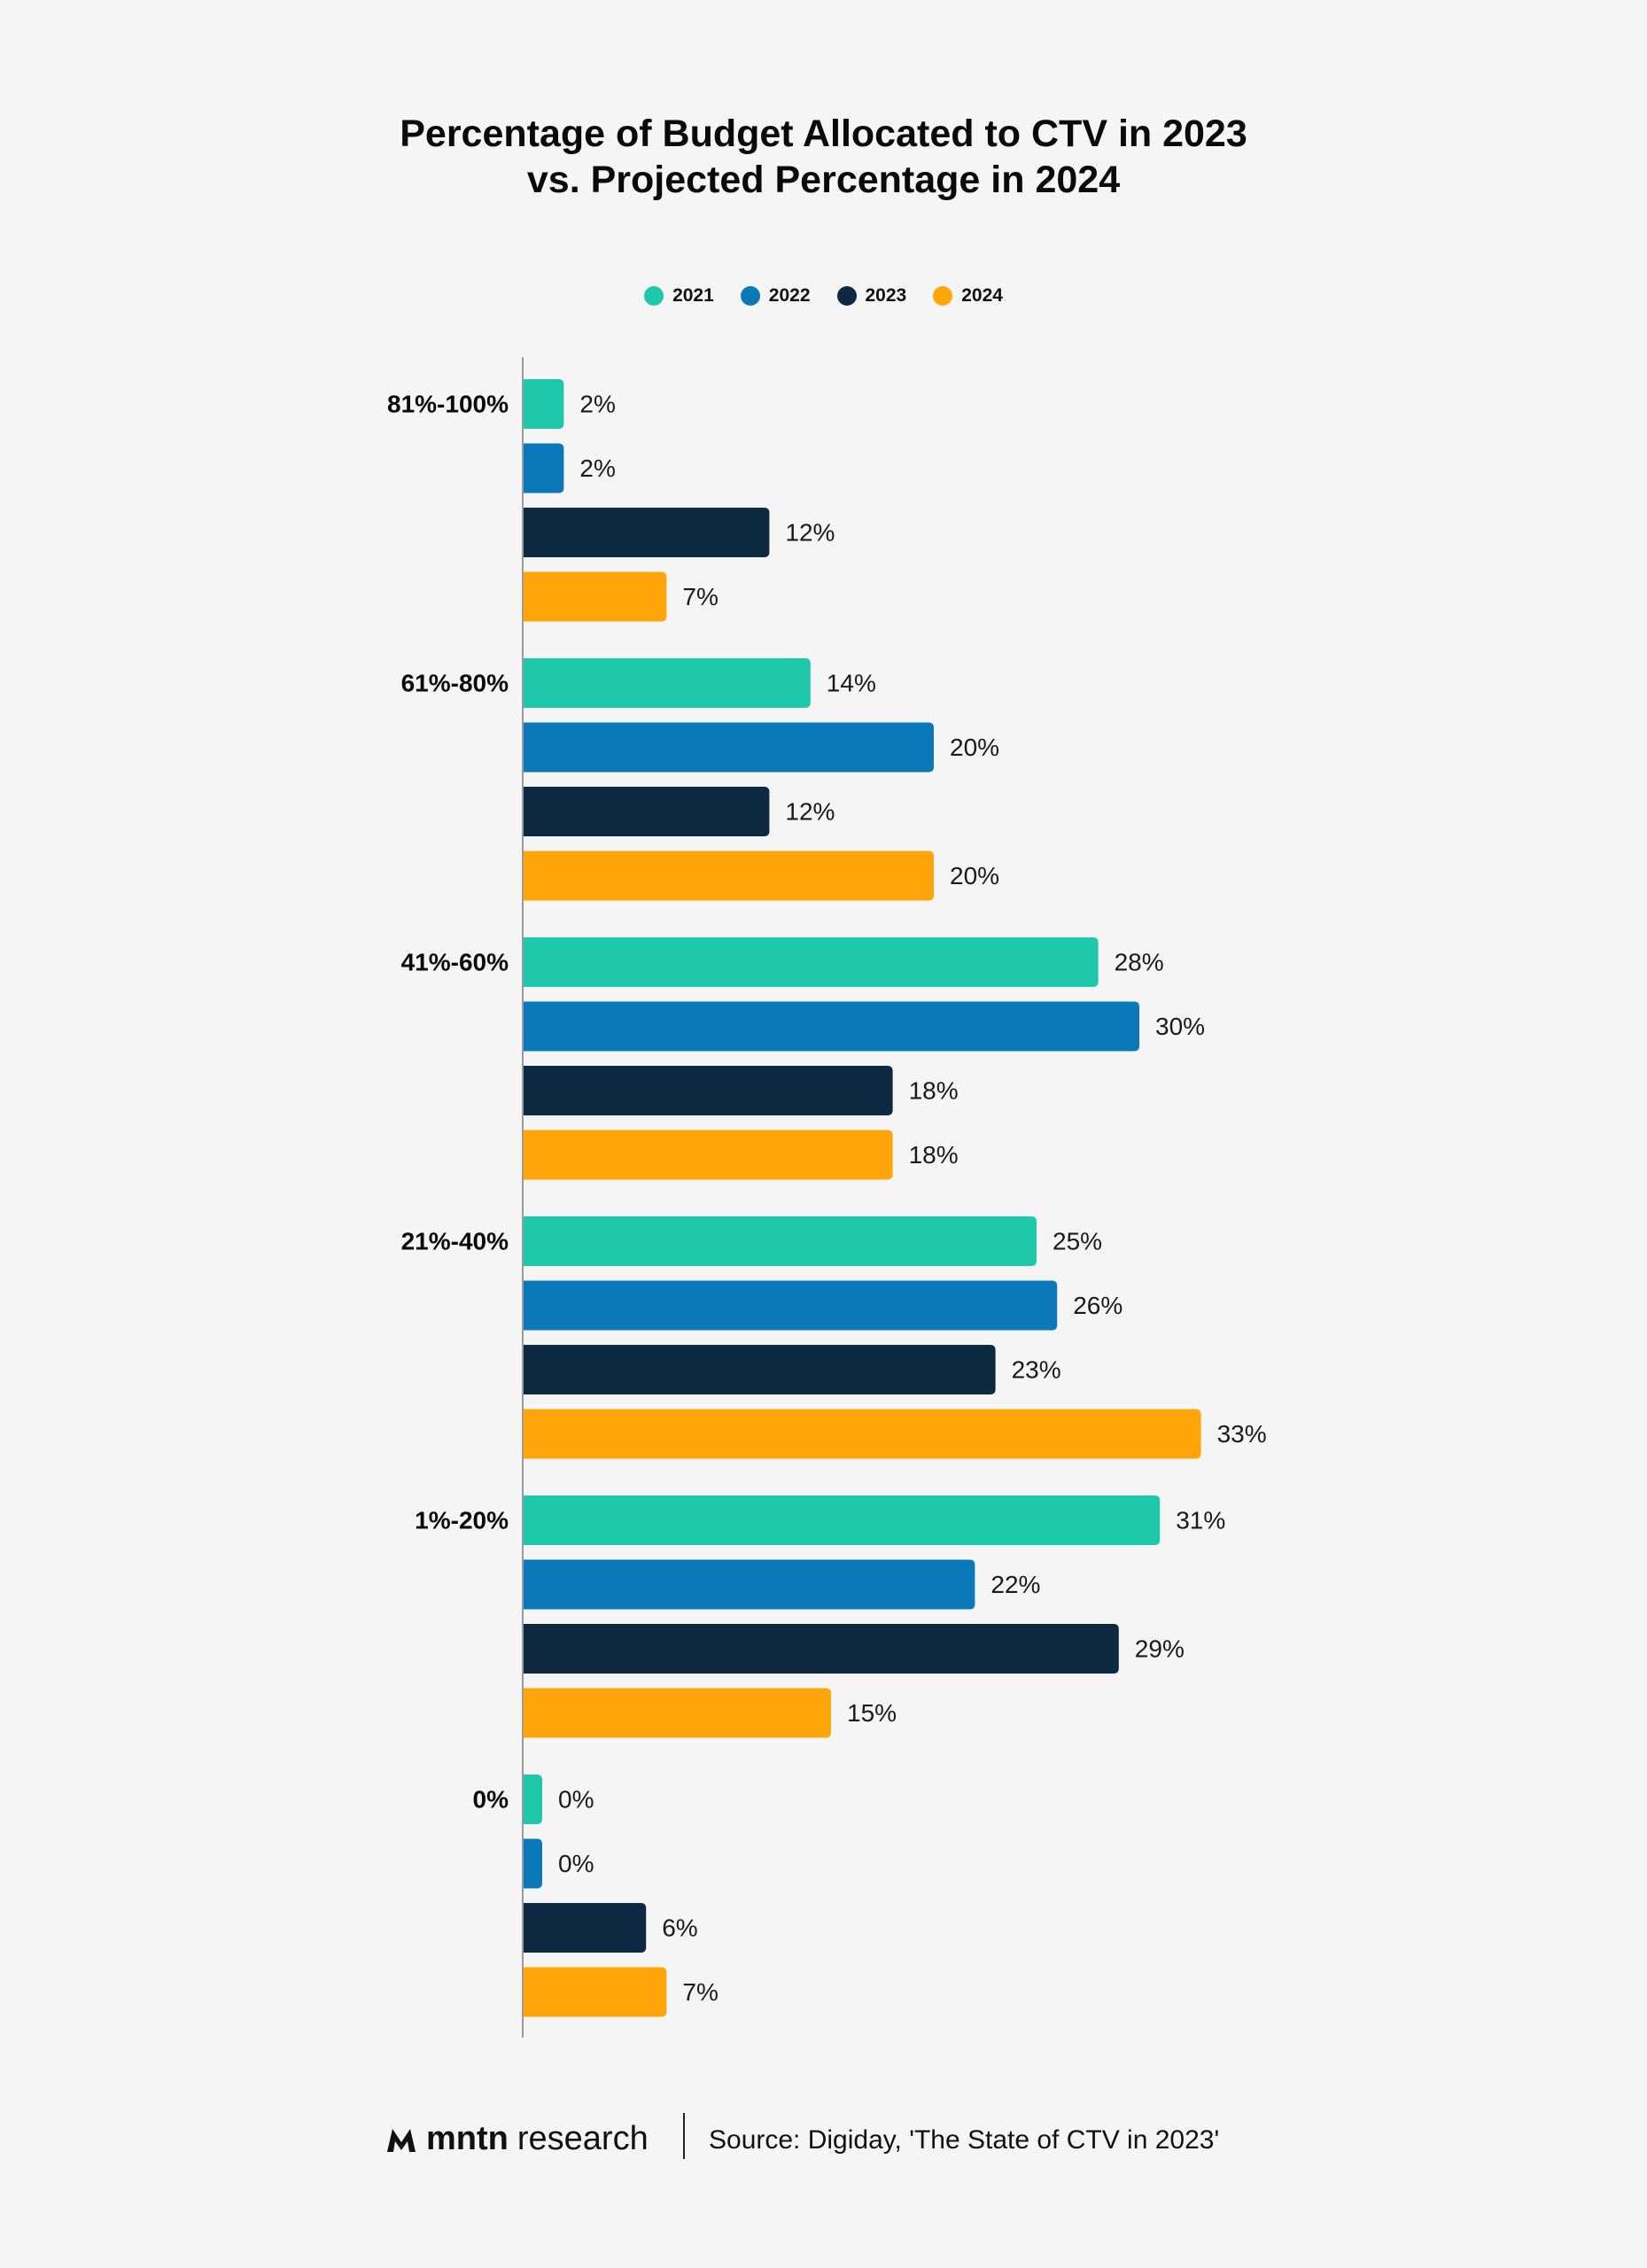 This screenshot has width=1647, height=2268. Describe the element at coordinates (886, 295) in the screenshot. I see `legend-label-2023: 2023` at that location.